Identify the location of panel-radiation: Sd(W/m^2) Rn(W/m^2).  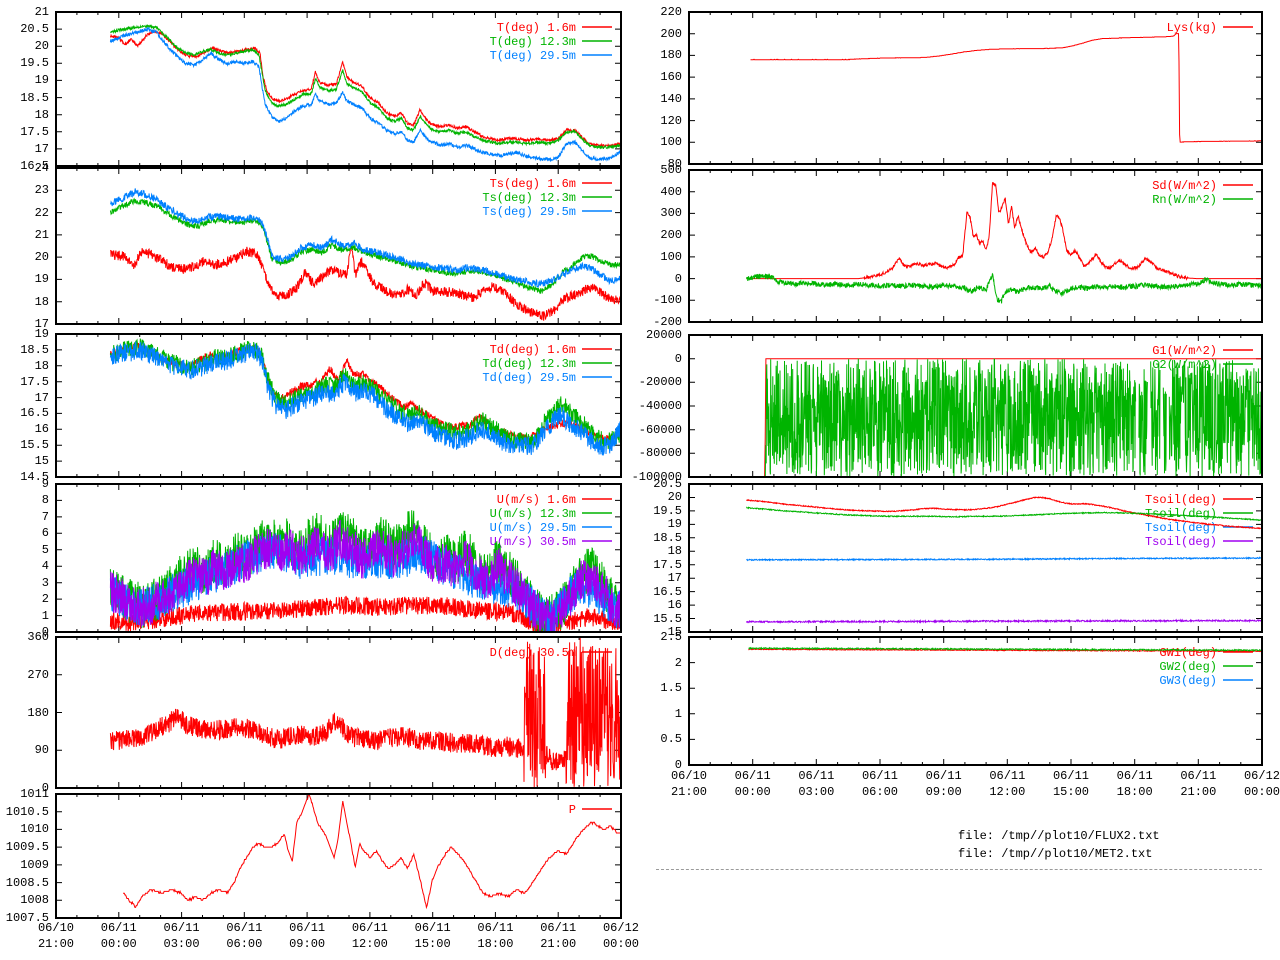
(975, 246).